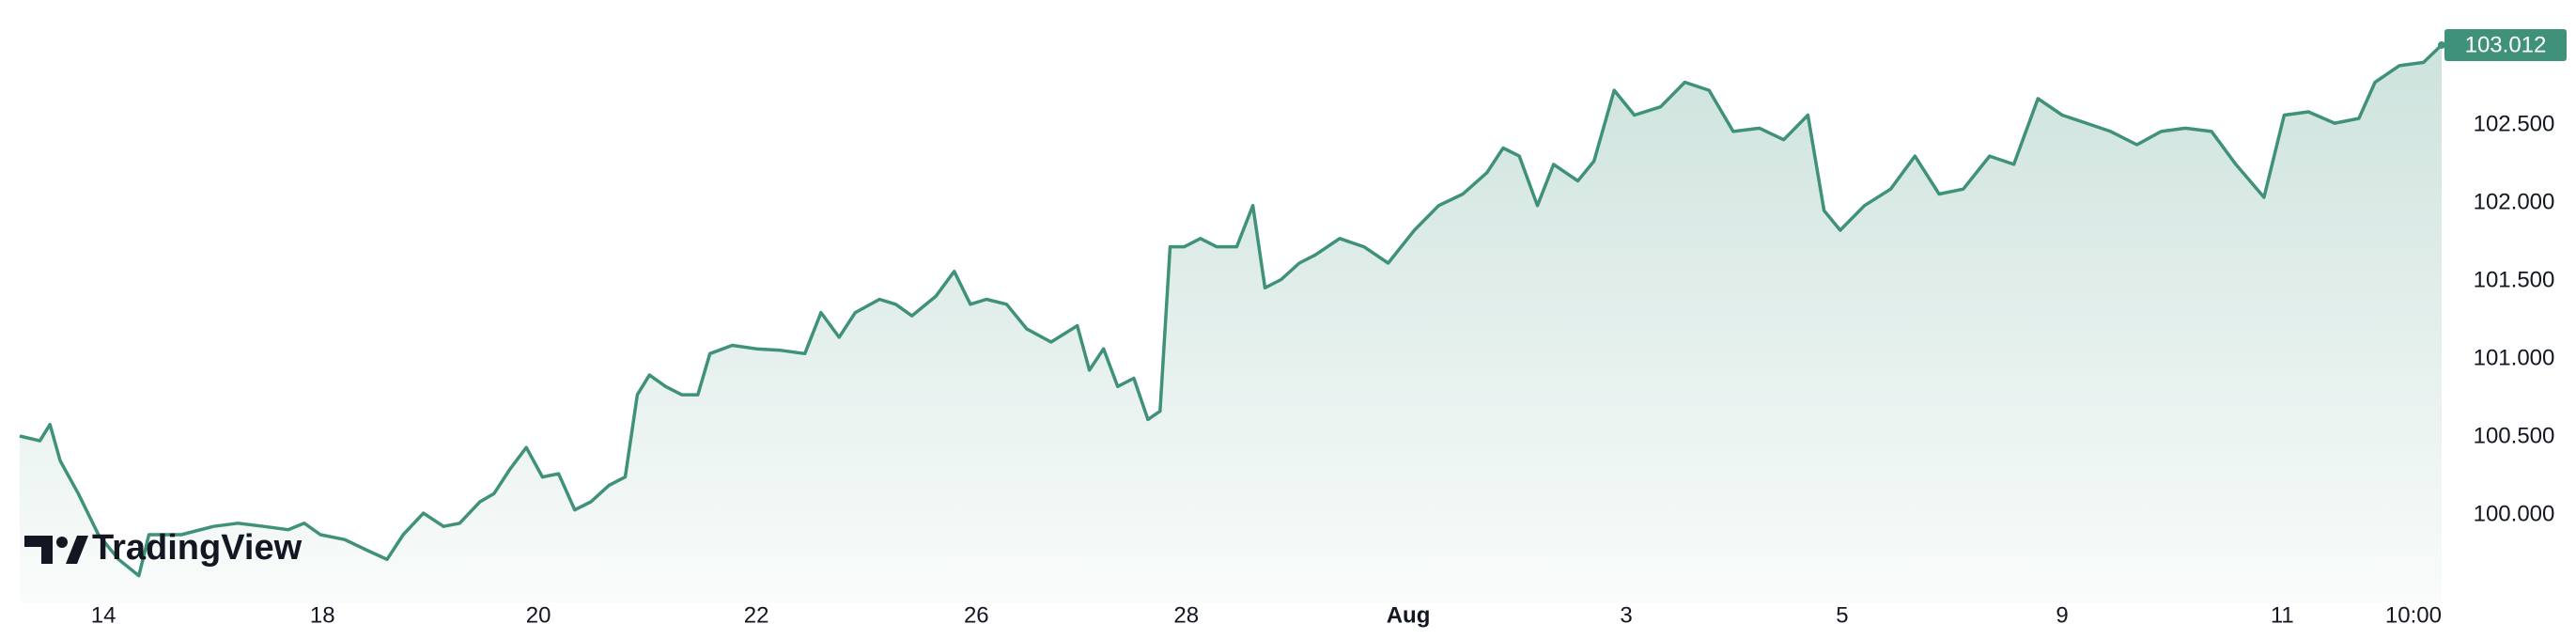 This screenshot has width=2576, height=639. Describe the element at coordinates (2514, 279) in the screenshot. I see `y-tick-label: 101.500` at that location.